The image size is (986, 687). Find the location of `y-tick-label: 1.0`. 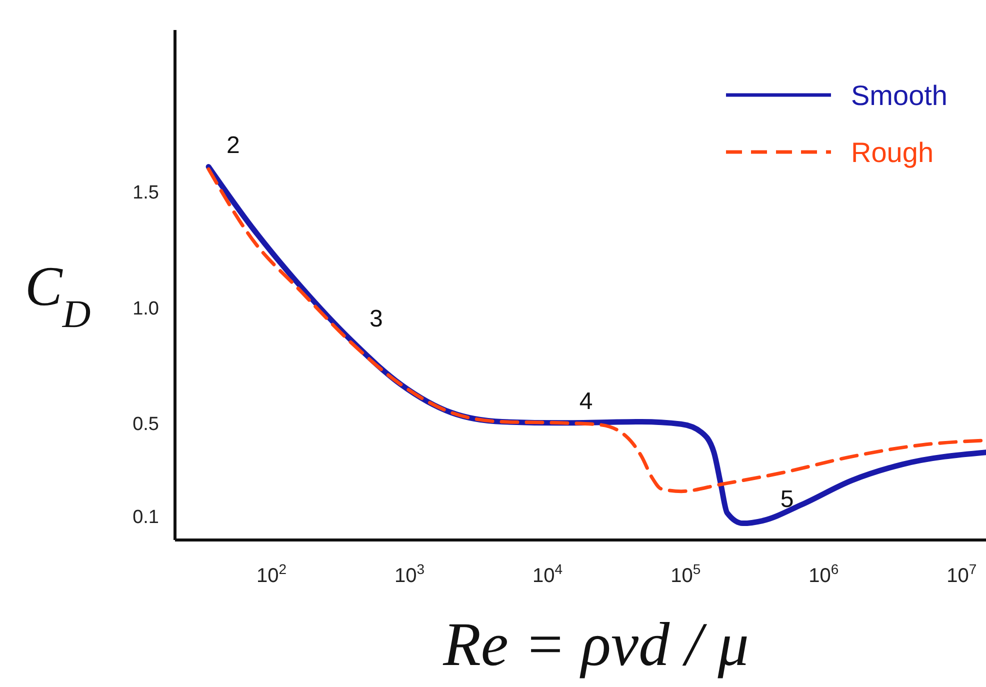

y-tick-label: 1.0 is located at coordinates (145, 309).